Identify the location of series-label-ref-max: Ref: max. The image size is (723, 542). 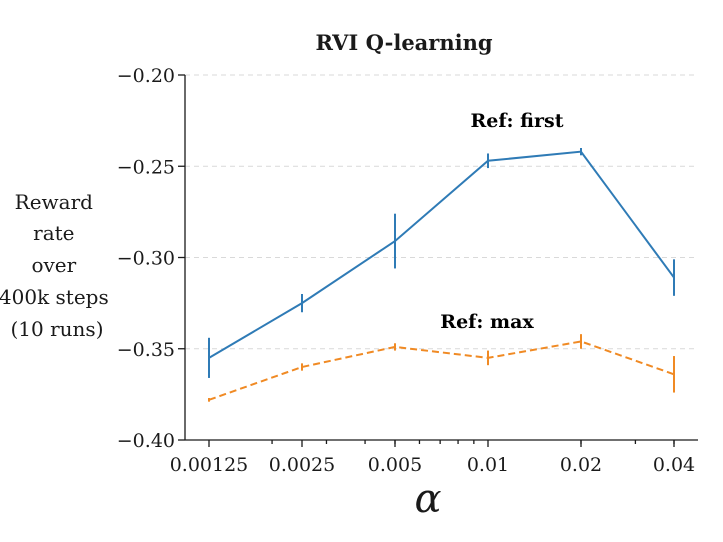
(487, 322).